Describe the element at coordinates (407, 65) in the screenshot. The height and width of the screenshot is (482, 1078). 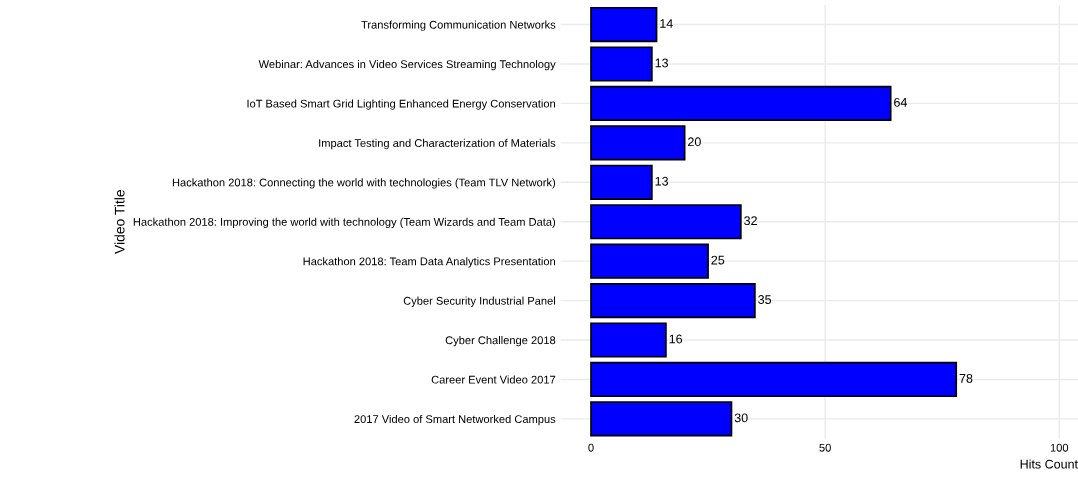
I see `y-tick-label: Webinar: Advances in Video Services Streaming Technology` at that location.